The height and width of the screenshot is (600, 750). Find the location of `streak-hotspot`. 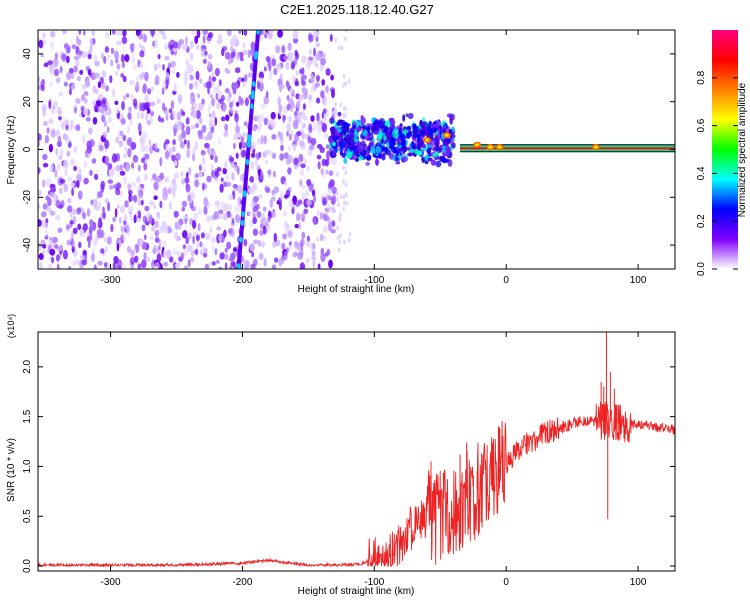

streak-hotspot is located at coordinates (249, 143).